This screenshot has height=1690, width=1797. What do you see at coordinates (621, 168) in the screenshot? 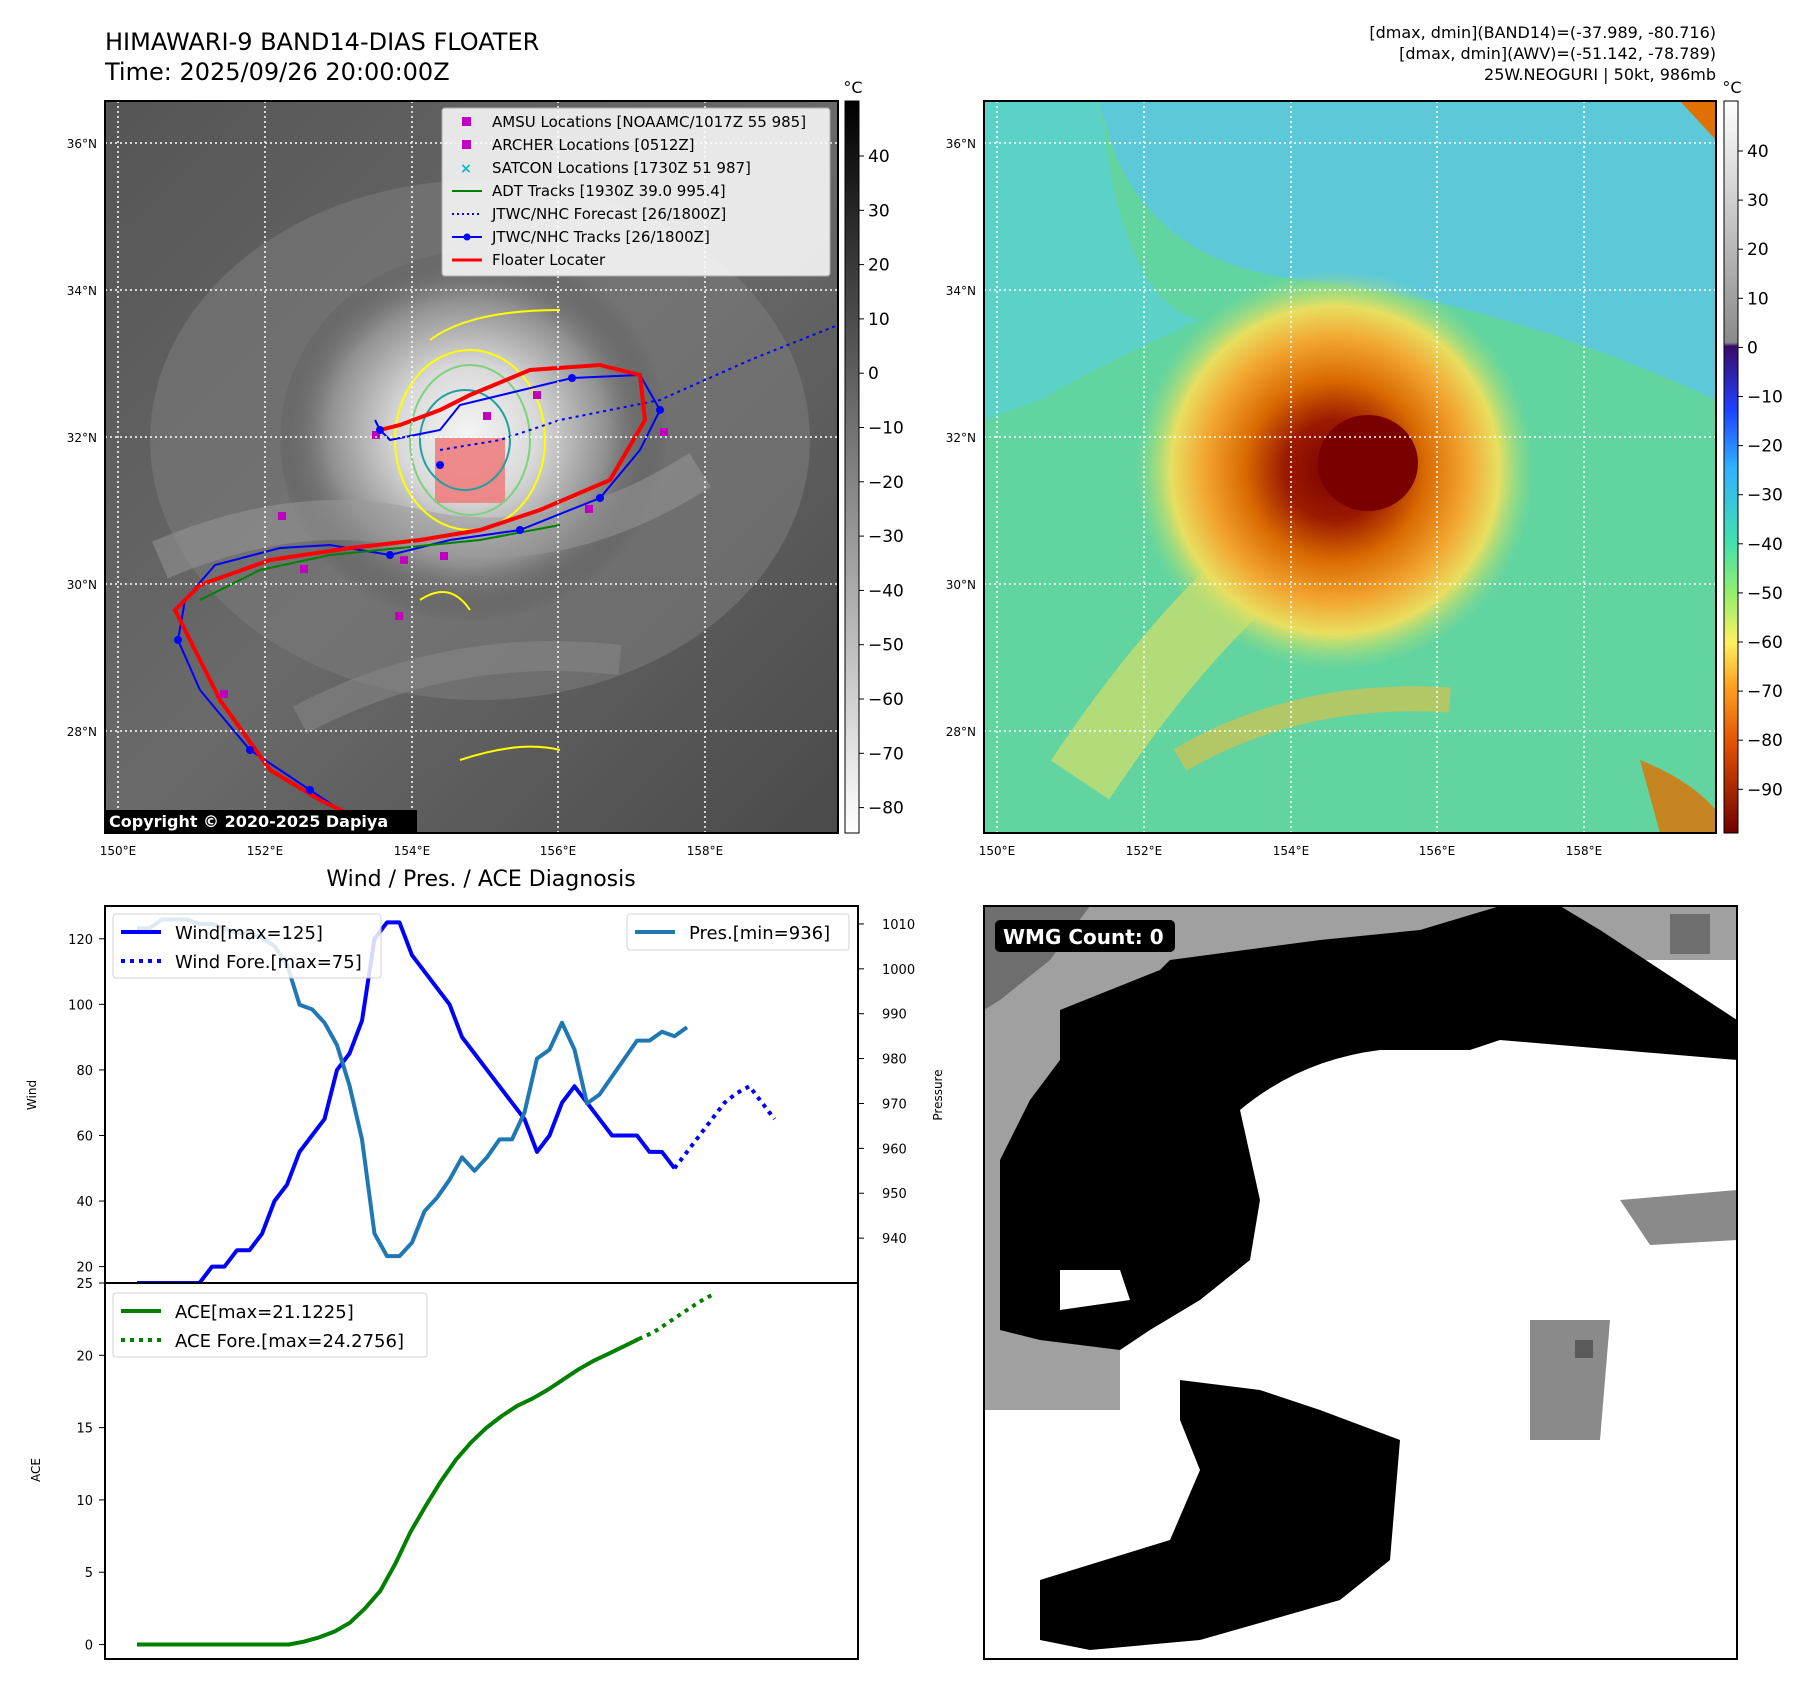
I see `legend-label: SATCON Locations [1730Z 51 987]` at bounding box center [621, 168].